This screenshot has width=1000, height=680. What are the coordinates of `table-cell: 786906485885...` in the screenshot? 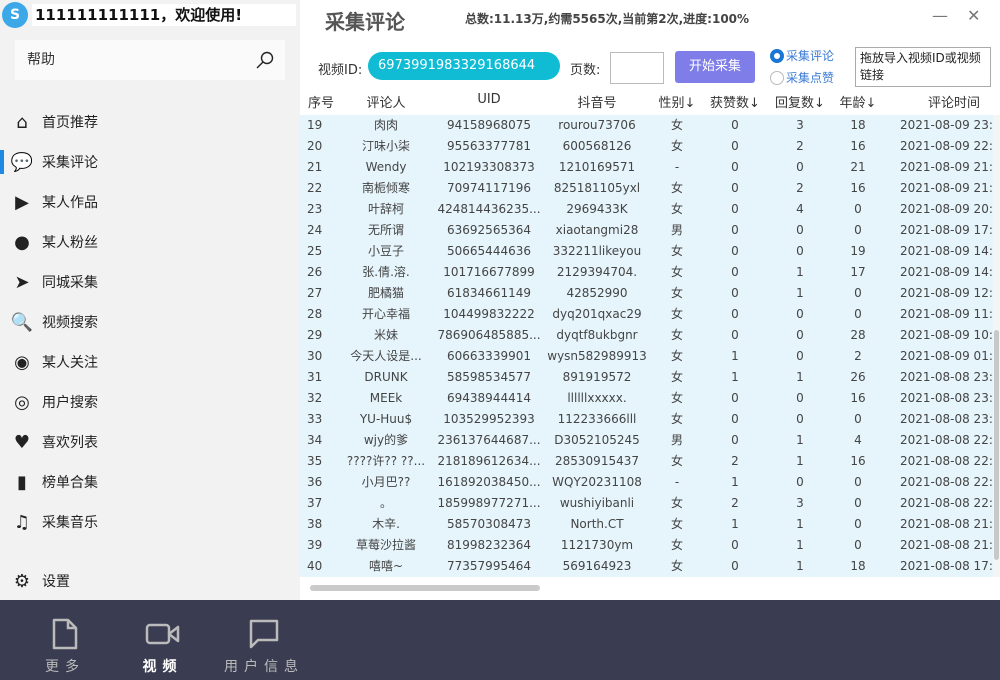 It's located at (489, 335).